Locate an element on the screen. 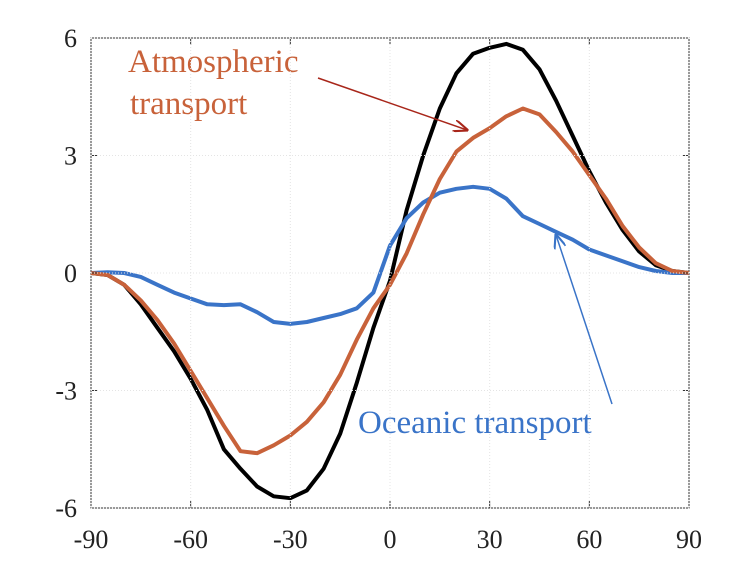  x-tick-label: -60 is located at coordinates (190, 539).